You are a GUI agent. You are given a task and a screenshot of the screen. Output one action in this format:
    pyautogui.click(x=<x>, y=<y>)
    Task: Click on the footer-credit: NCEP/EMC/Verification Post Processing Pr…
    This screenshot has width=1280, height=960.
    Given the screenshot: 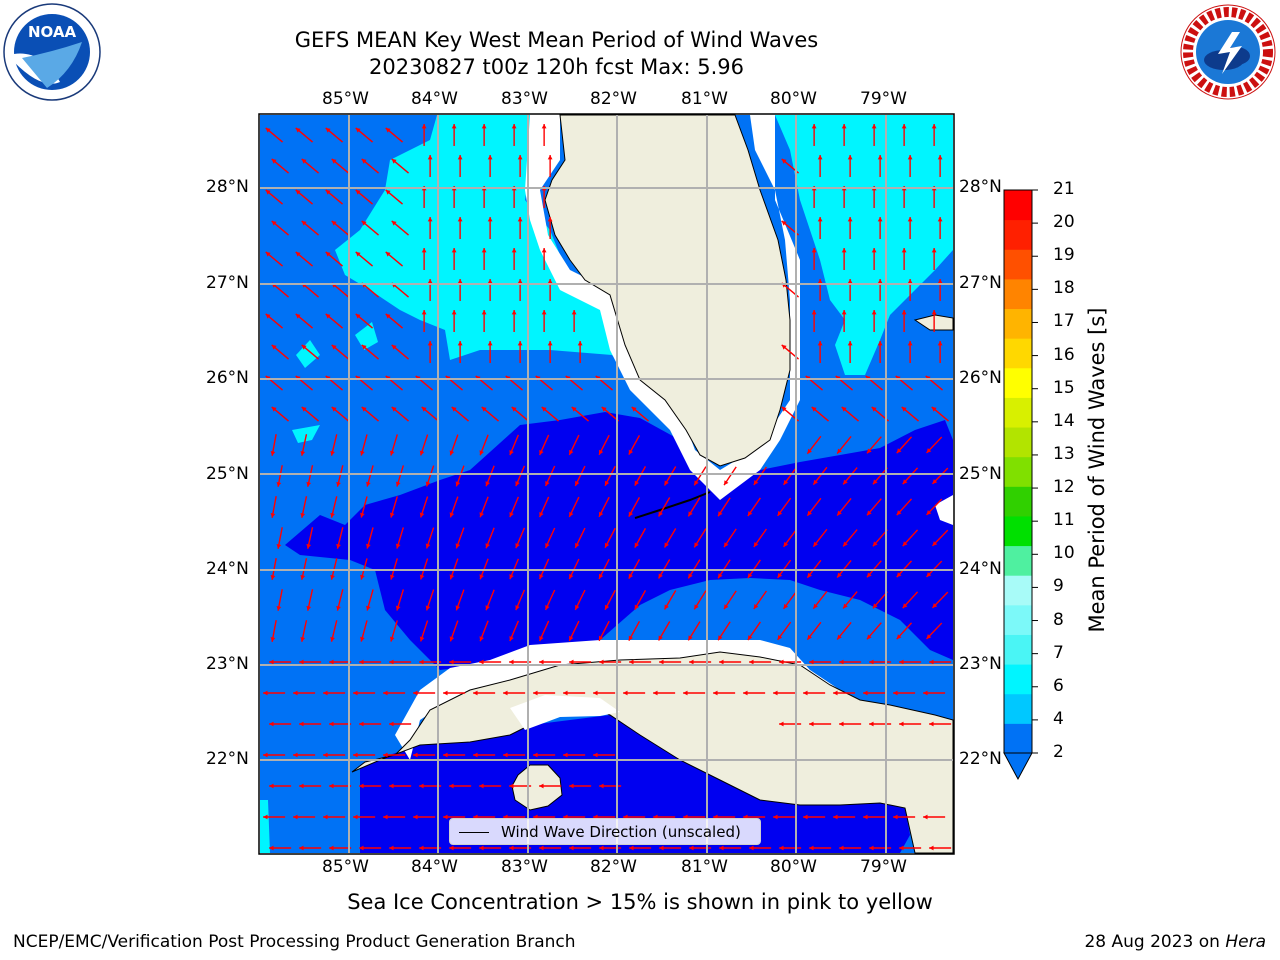 What is the action you would take?
    pyautogui.click(x=294, y=942)
    